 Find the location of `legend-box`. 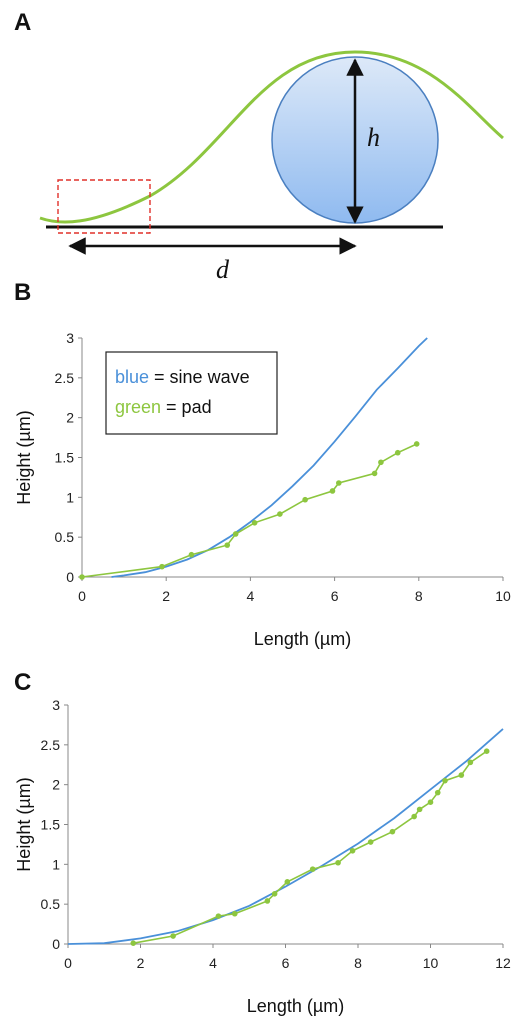

legend-box is located at coordinates (191, 393).